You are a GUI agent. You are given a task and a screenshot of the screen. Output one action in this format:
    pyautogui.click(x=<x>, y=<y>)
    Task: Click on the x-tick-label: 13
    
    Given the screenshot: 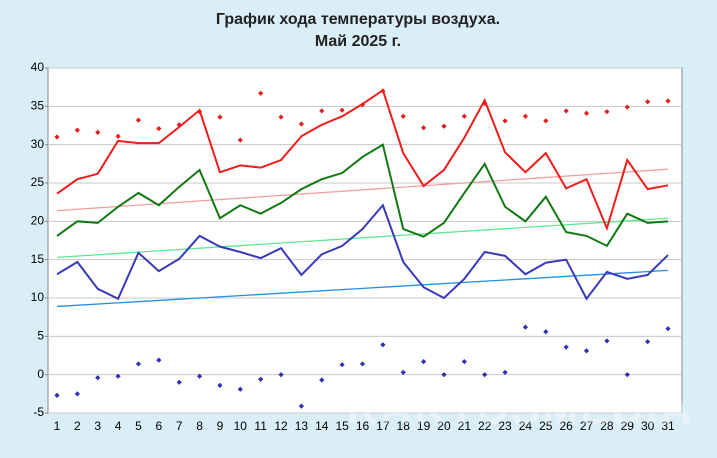 What is the action you would take?
    pyautogui.click(x=302, y=426)
    